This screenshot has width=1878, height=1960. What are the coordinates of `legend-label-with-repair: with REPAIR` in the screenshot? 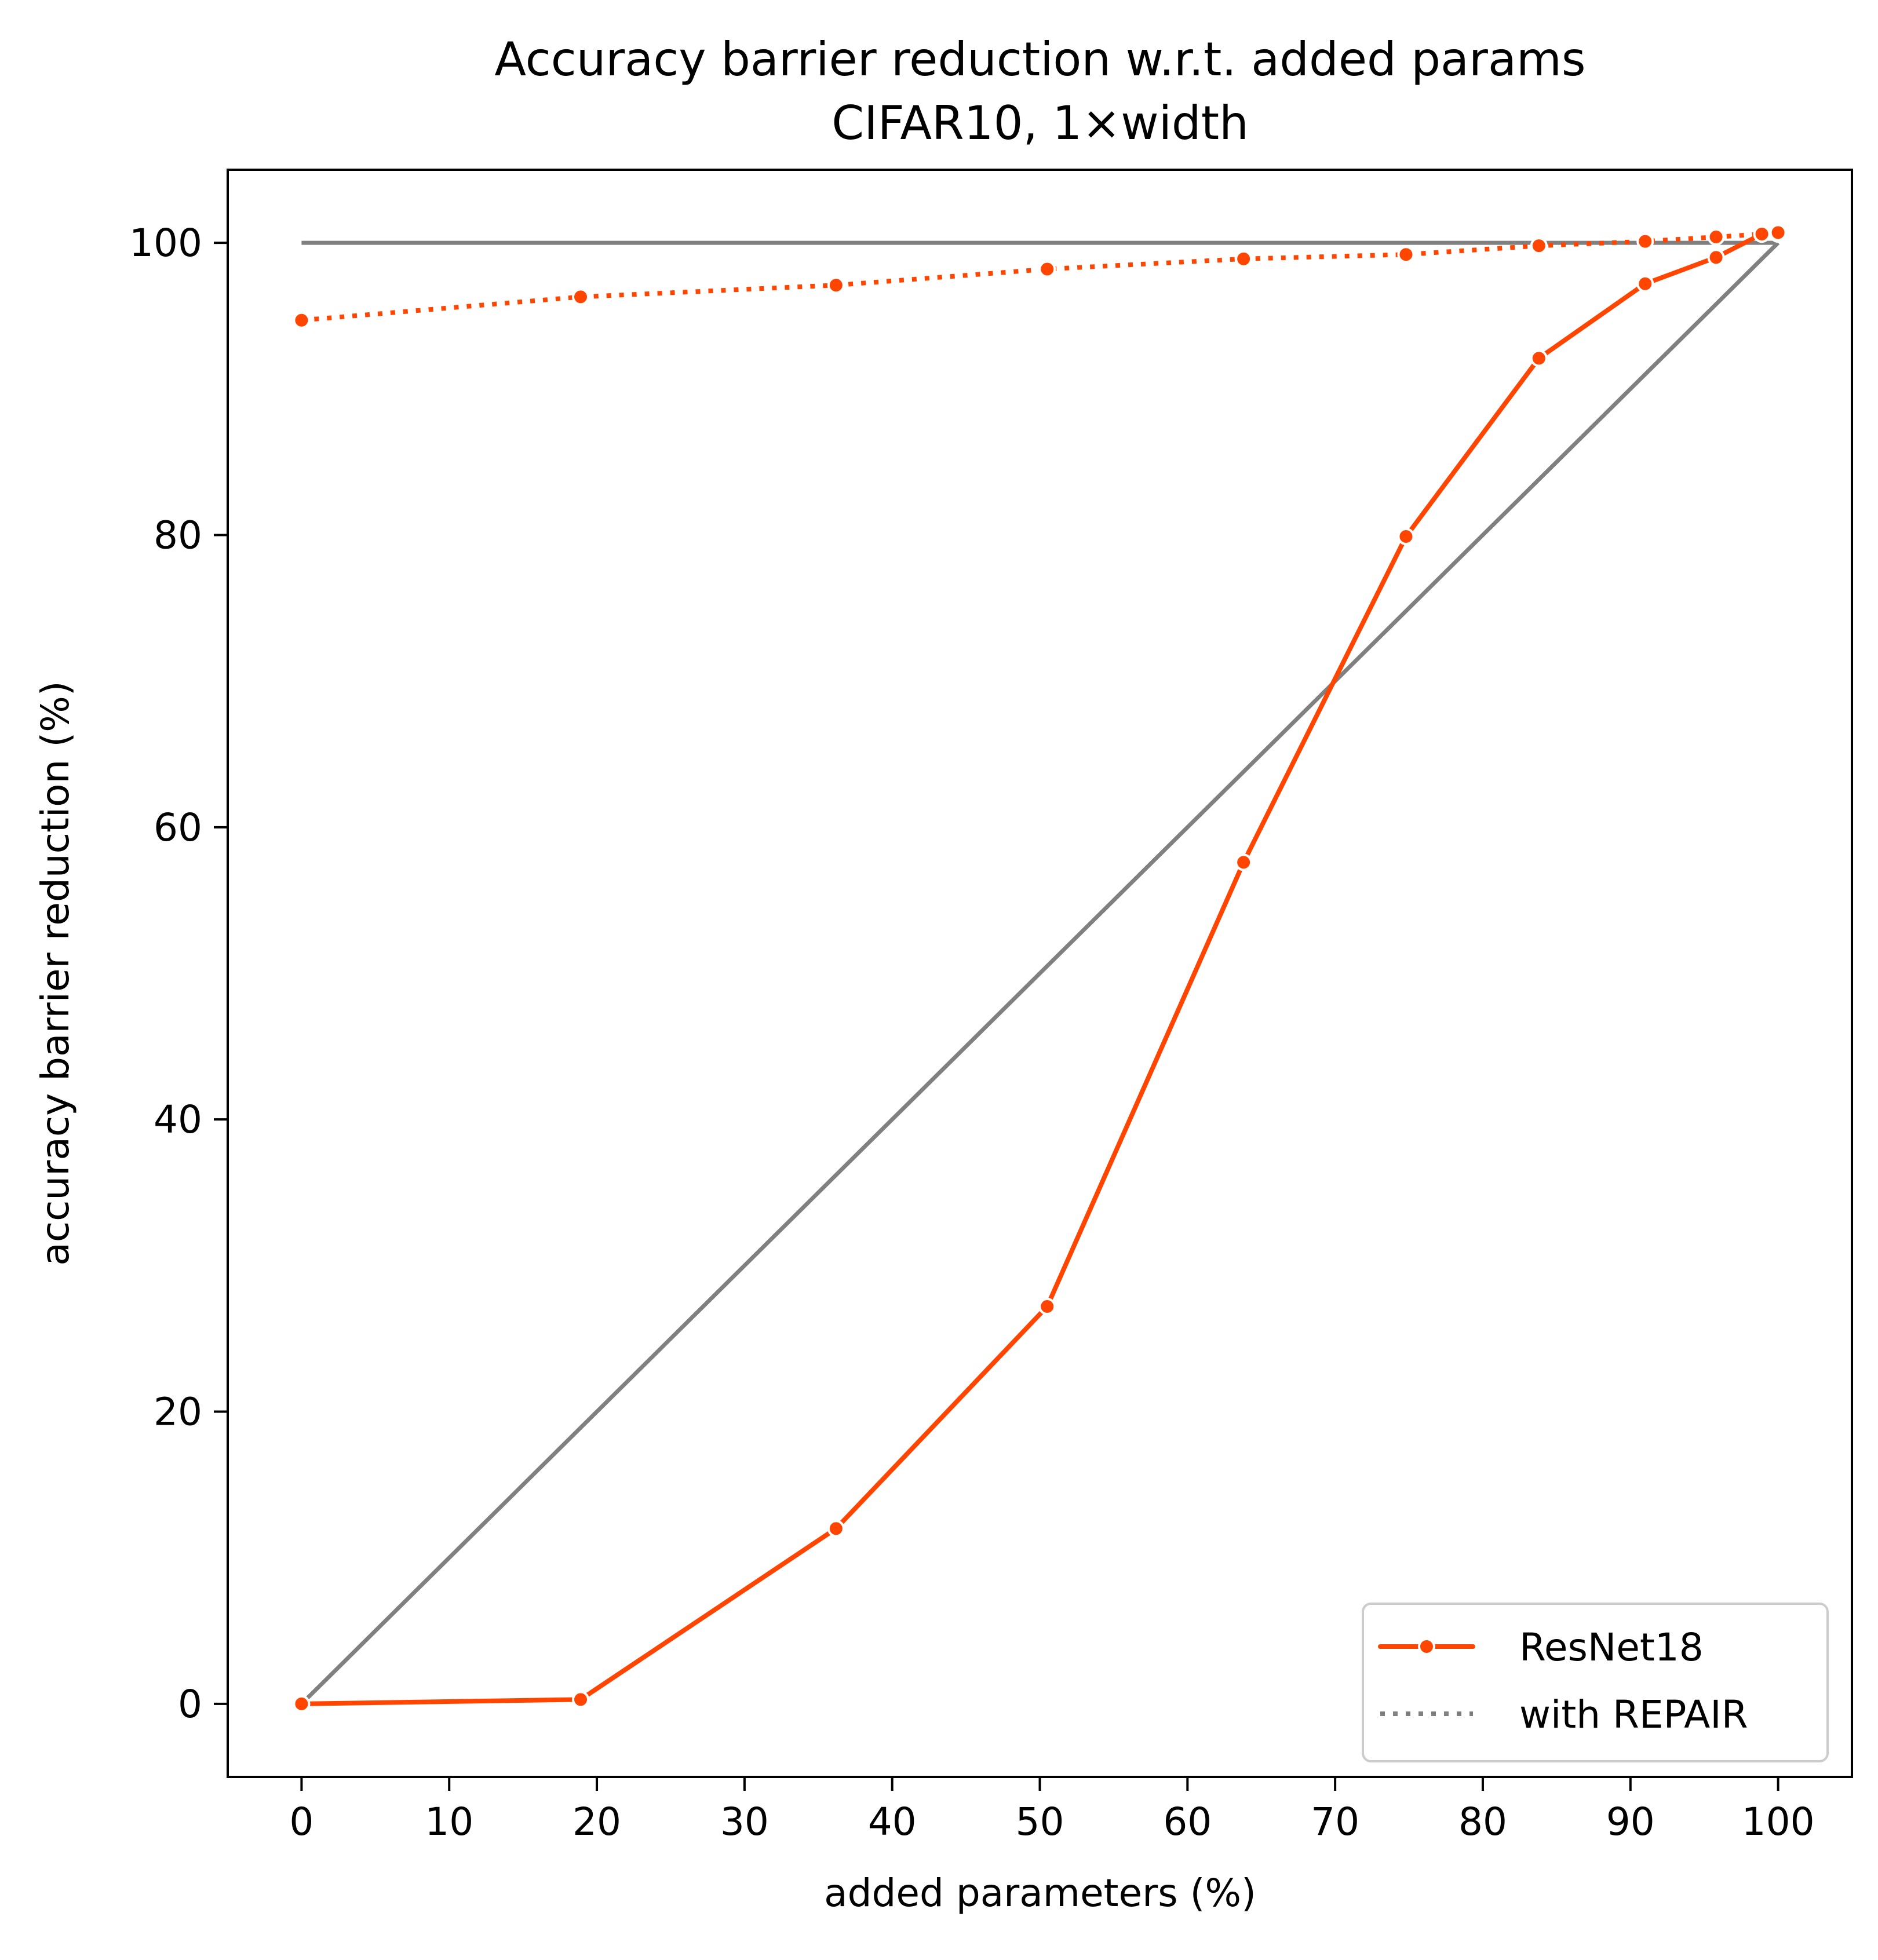 It's located at (1634, 1714).